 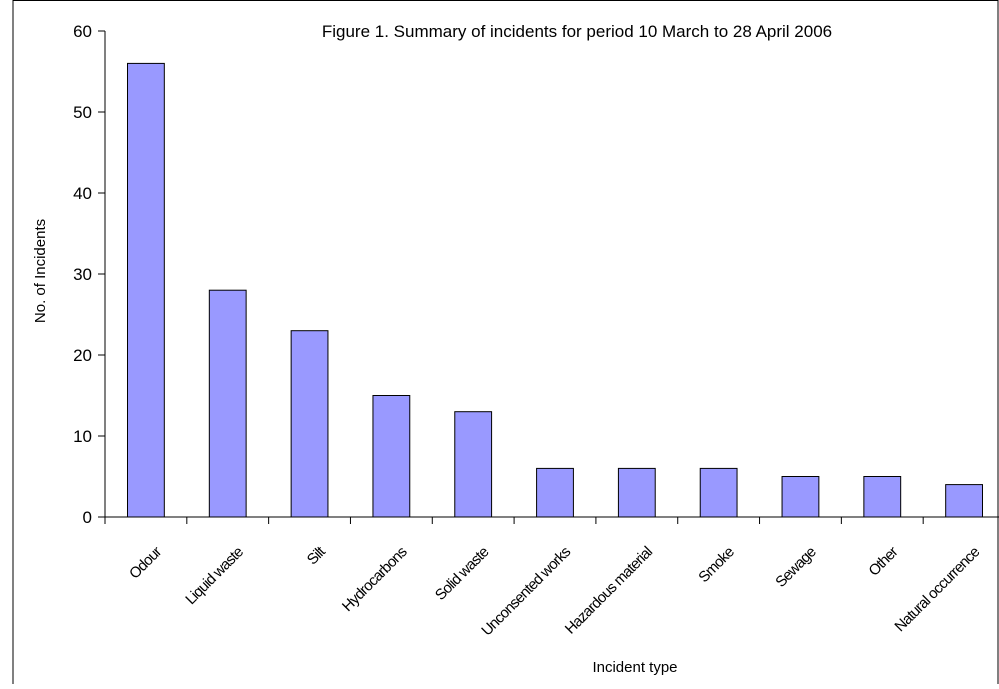 I want to click on y-tick-label: 0, so click(x=87, y=517).